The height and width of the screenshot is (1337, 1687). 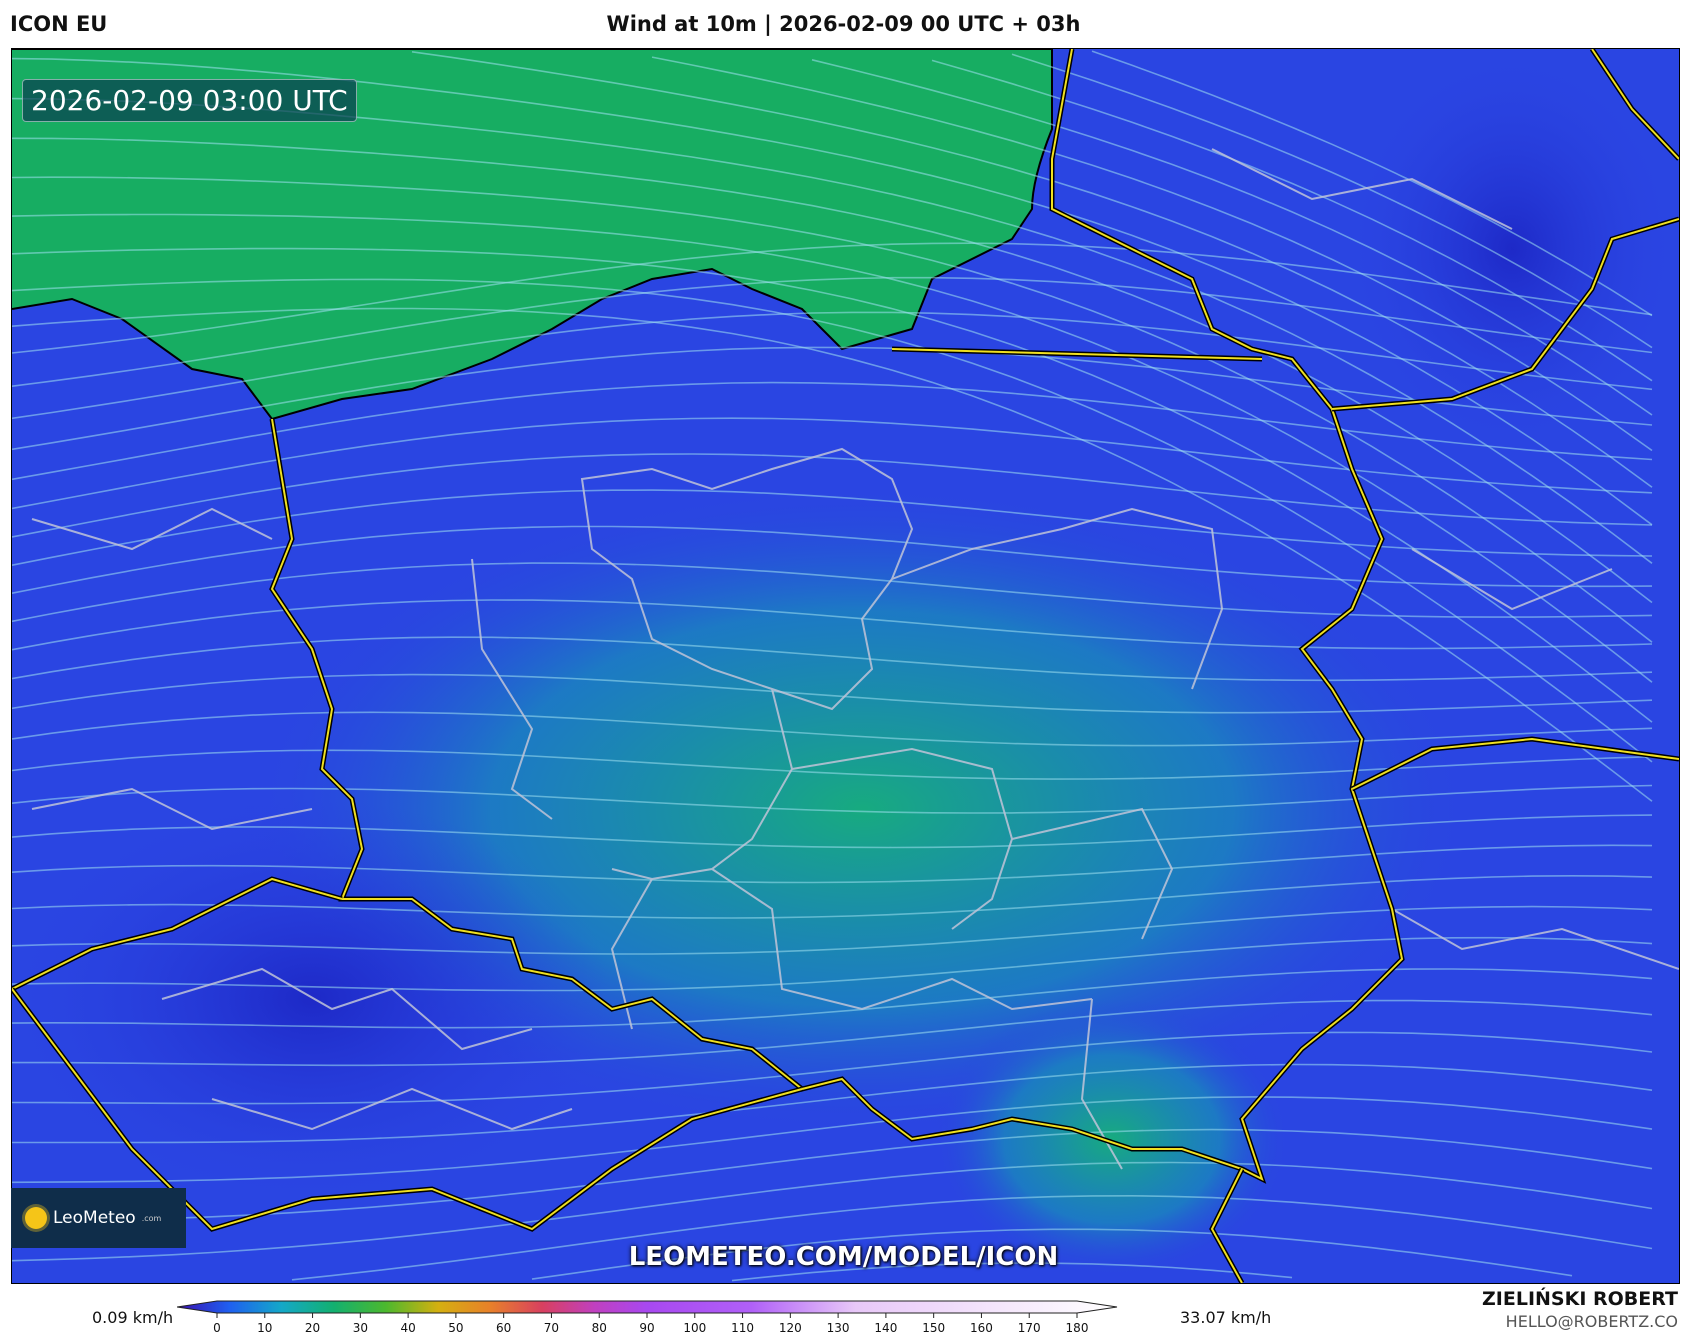 I want to click on watermark-url: LEOMETEO.COM/MODEL/ICON, so click(x=843, y=1257).